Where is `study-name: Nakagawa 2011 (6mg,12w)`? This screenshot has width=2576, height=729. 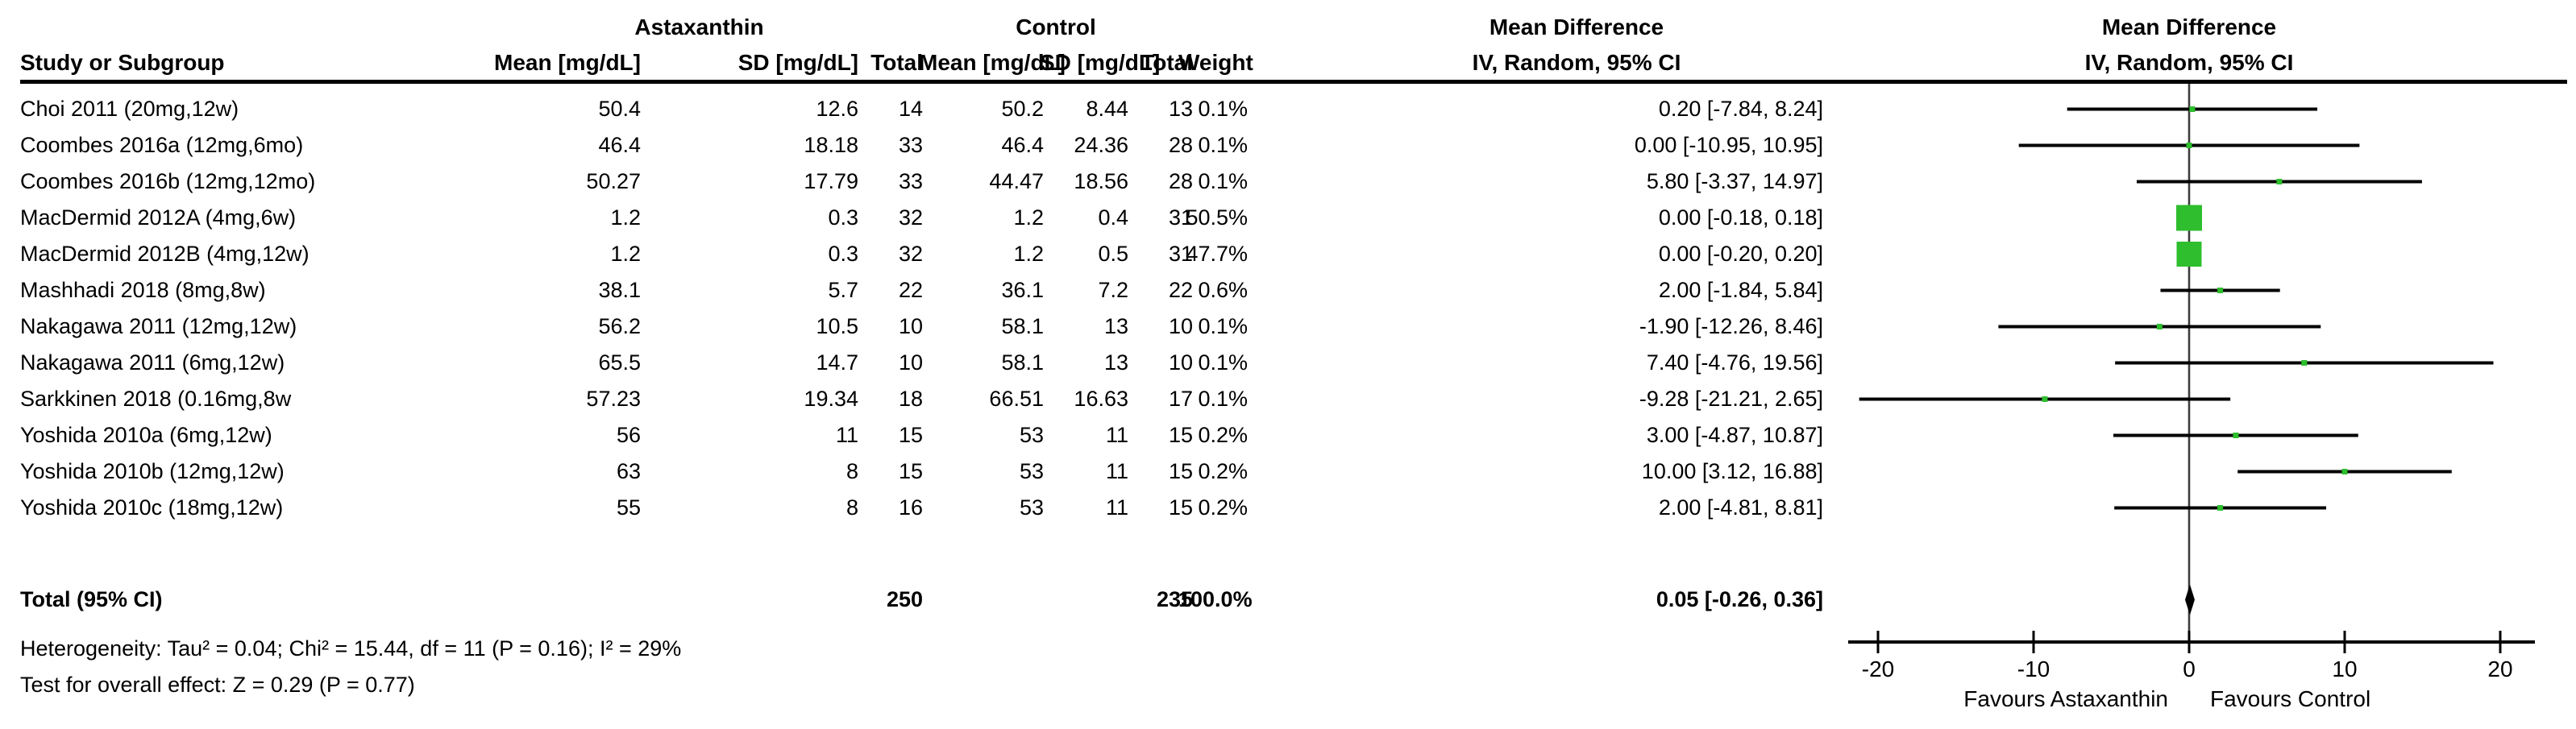
study-name: Nakagawa 2011 (6mg,12w) is located at coordinates (152, 362).